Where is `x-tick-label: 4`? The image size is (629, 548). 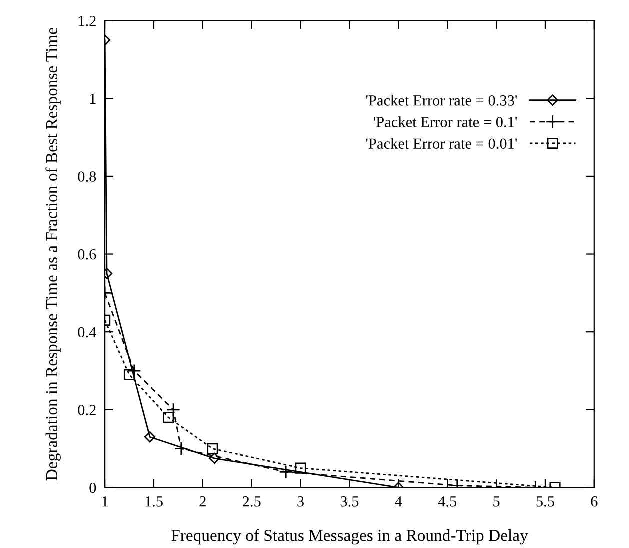 x-tick-label: 4 is located at coordinates (398, 501).